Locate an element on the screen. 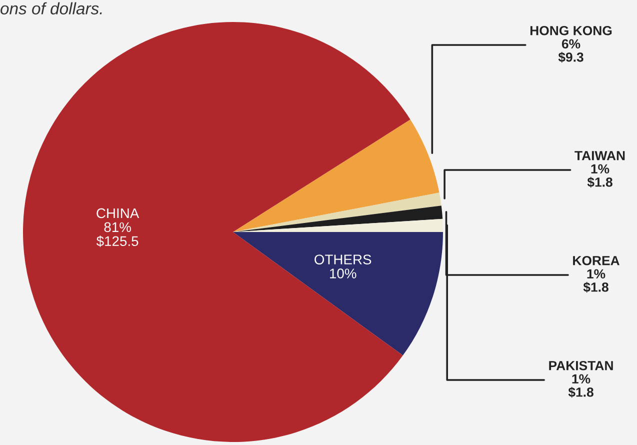  data-label: 10% is located at coordinates (343, 273).